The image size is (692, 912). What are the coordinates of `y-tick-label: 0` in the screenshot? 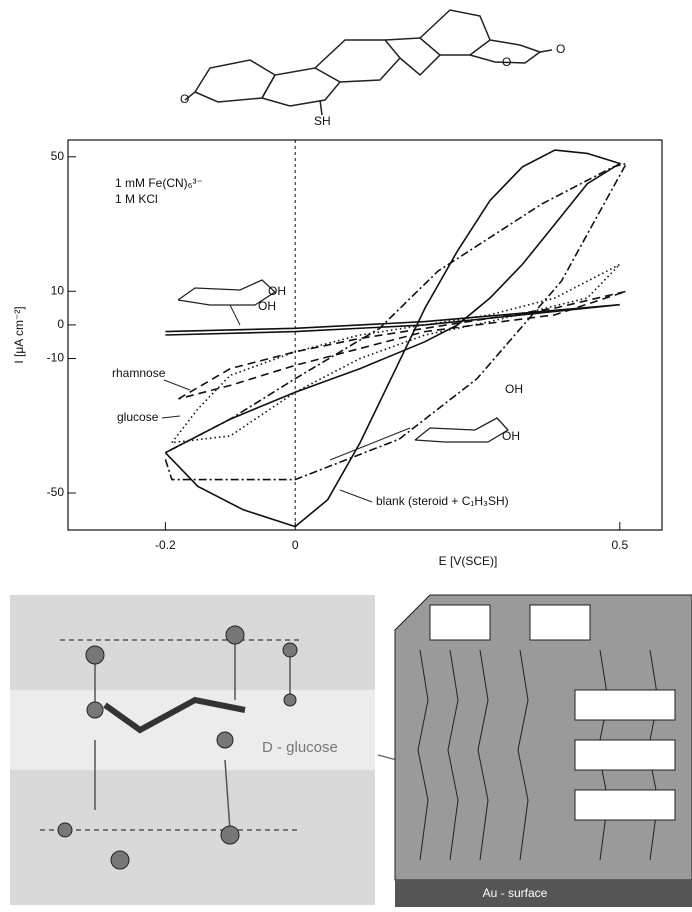 It's located at (60, 324).